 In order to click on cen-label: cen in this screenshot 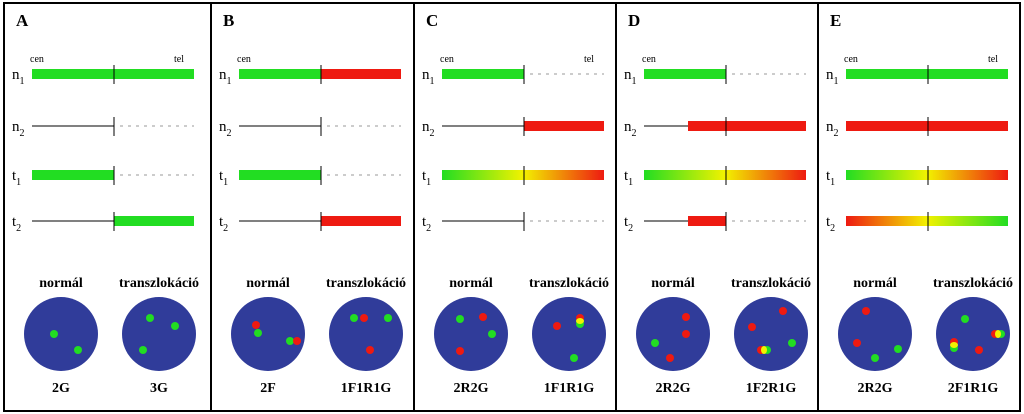, I will do `click(447, 59)`.